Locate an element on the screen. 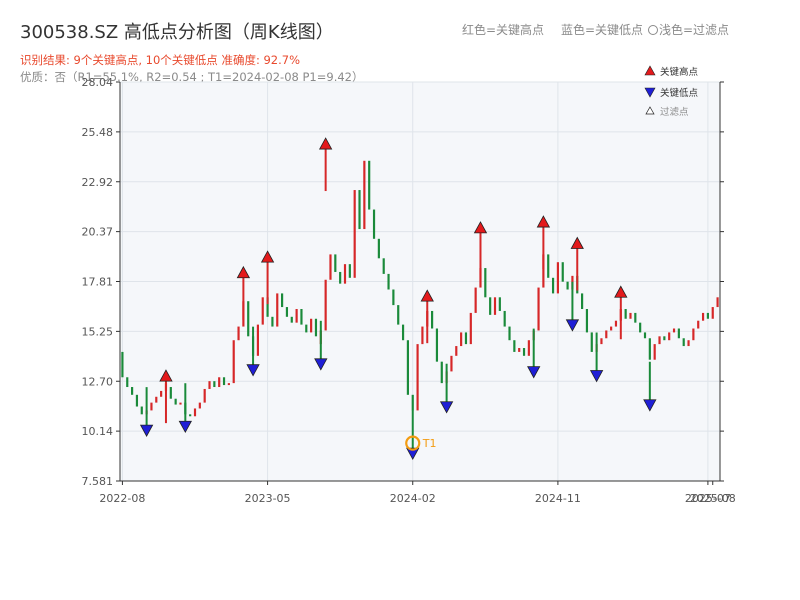 The image size is (800, 600). x-tick-label: 2024-02 is located at coordinates (413, 498).